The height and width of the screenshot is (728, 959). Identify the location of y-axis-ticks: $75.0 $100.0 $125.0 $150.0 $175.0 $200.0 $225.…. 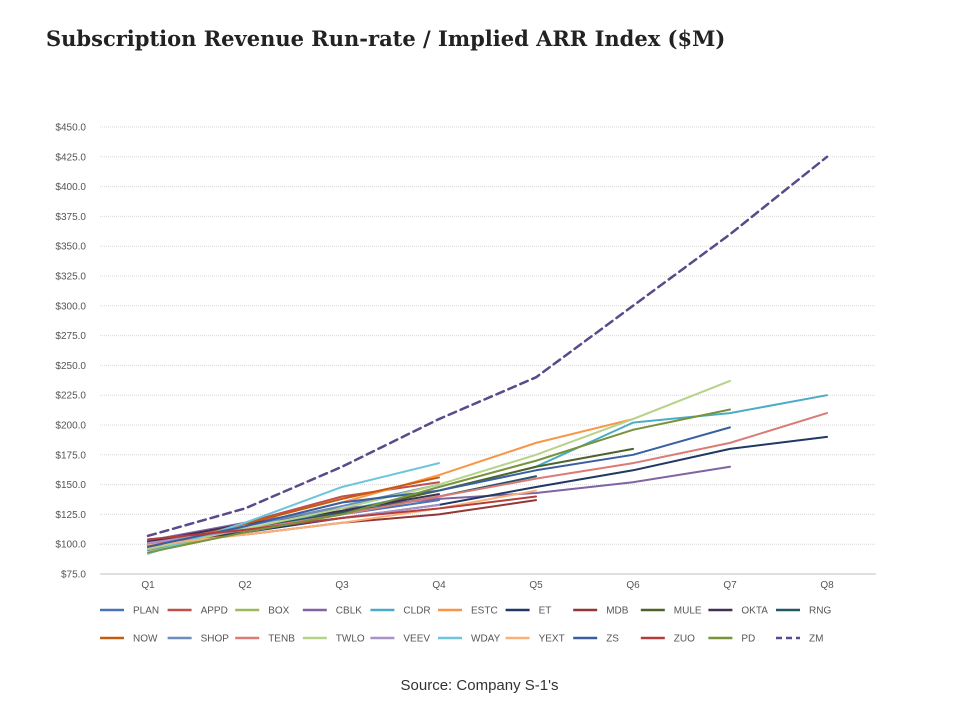
(70, 352).